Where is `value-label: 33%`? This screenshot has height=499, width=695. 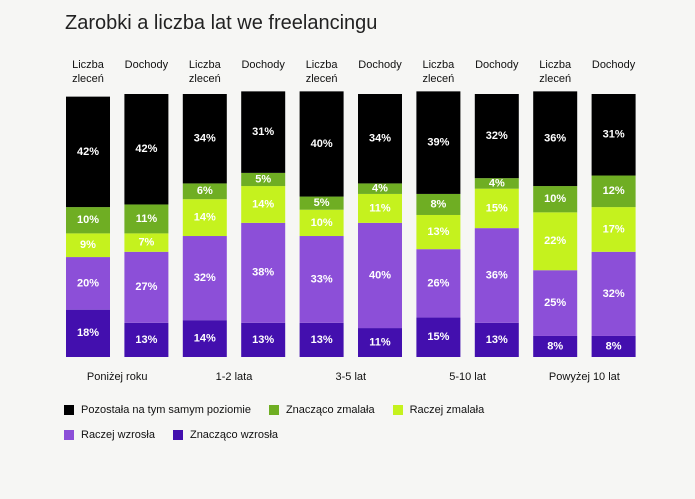 value-label: 33% is located at coordinates (322, 279).